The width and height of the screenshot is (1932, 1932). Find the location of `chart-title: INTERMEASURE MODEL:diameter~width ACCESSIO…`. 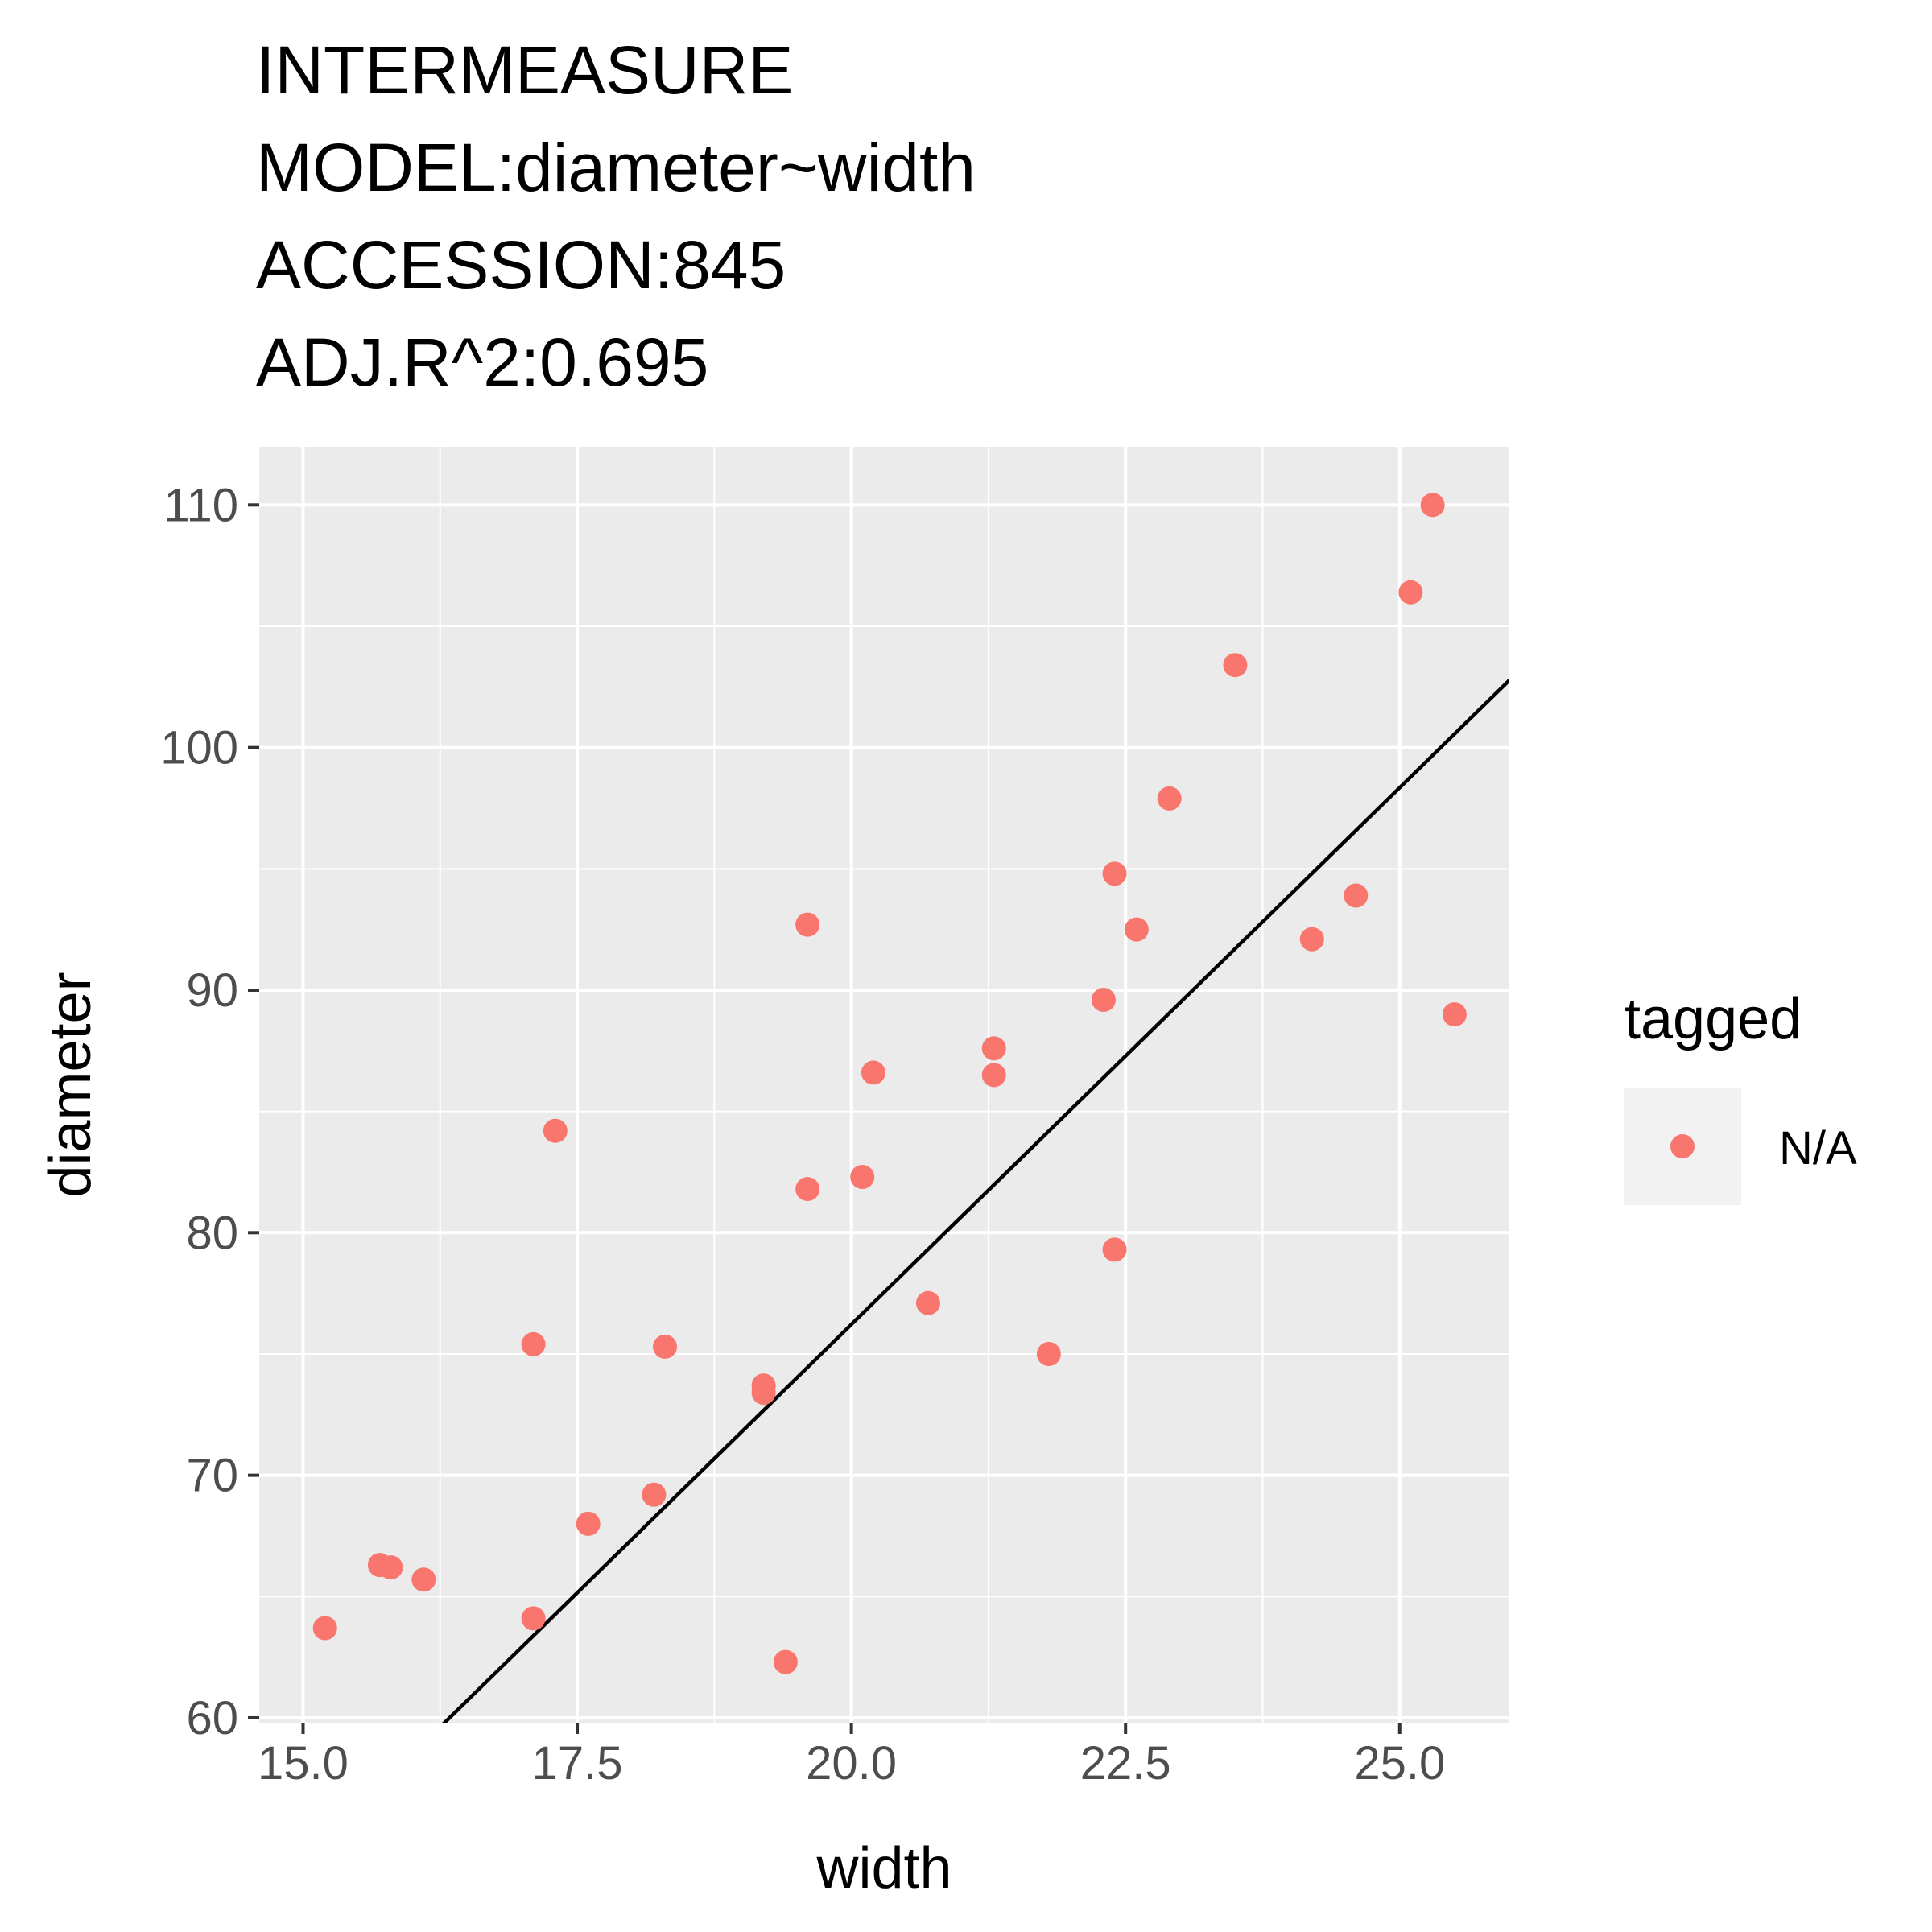

chart-title: INTERMEASURE MODEL:diameter~width ACCESSIO… is located at coordinates (616, 216).